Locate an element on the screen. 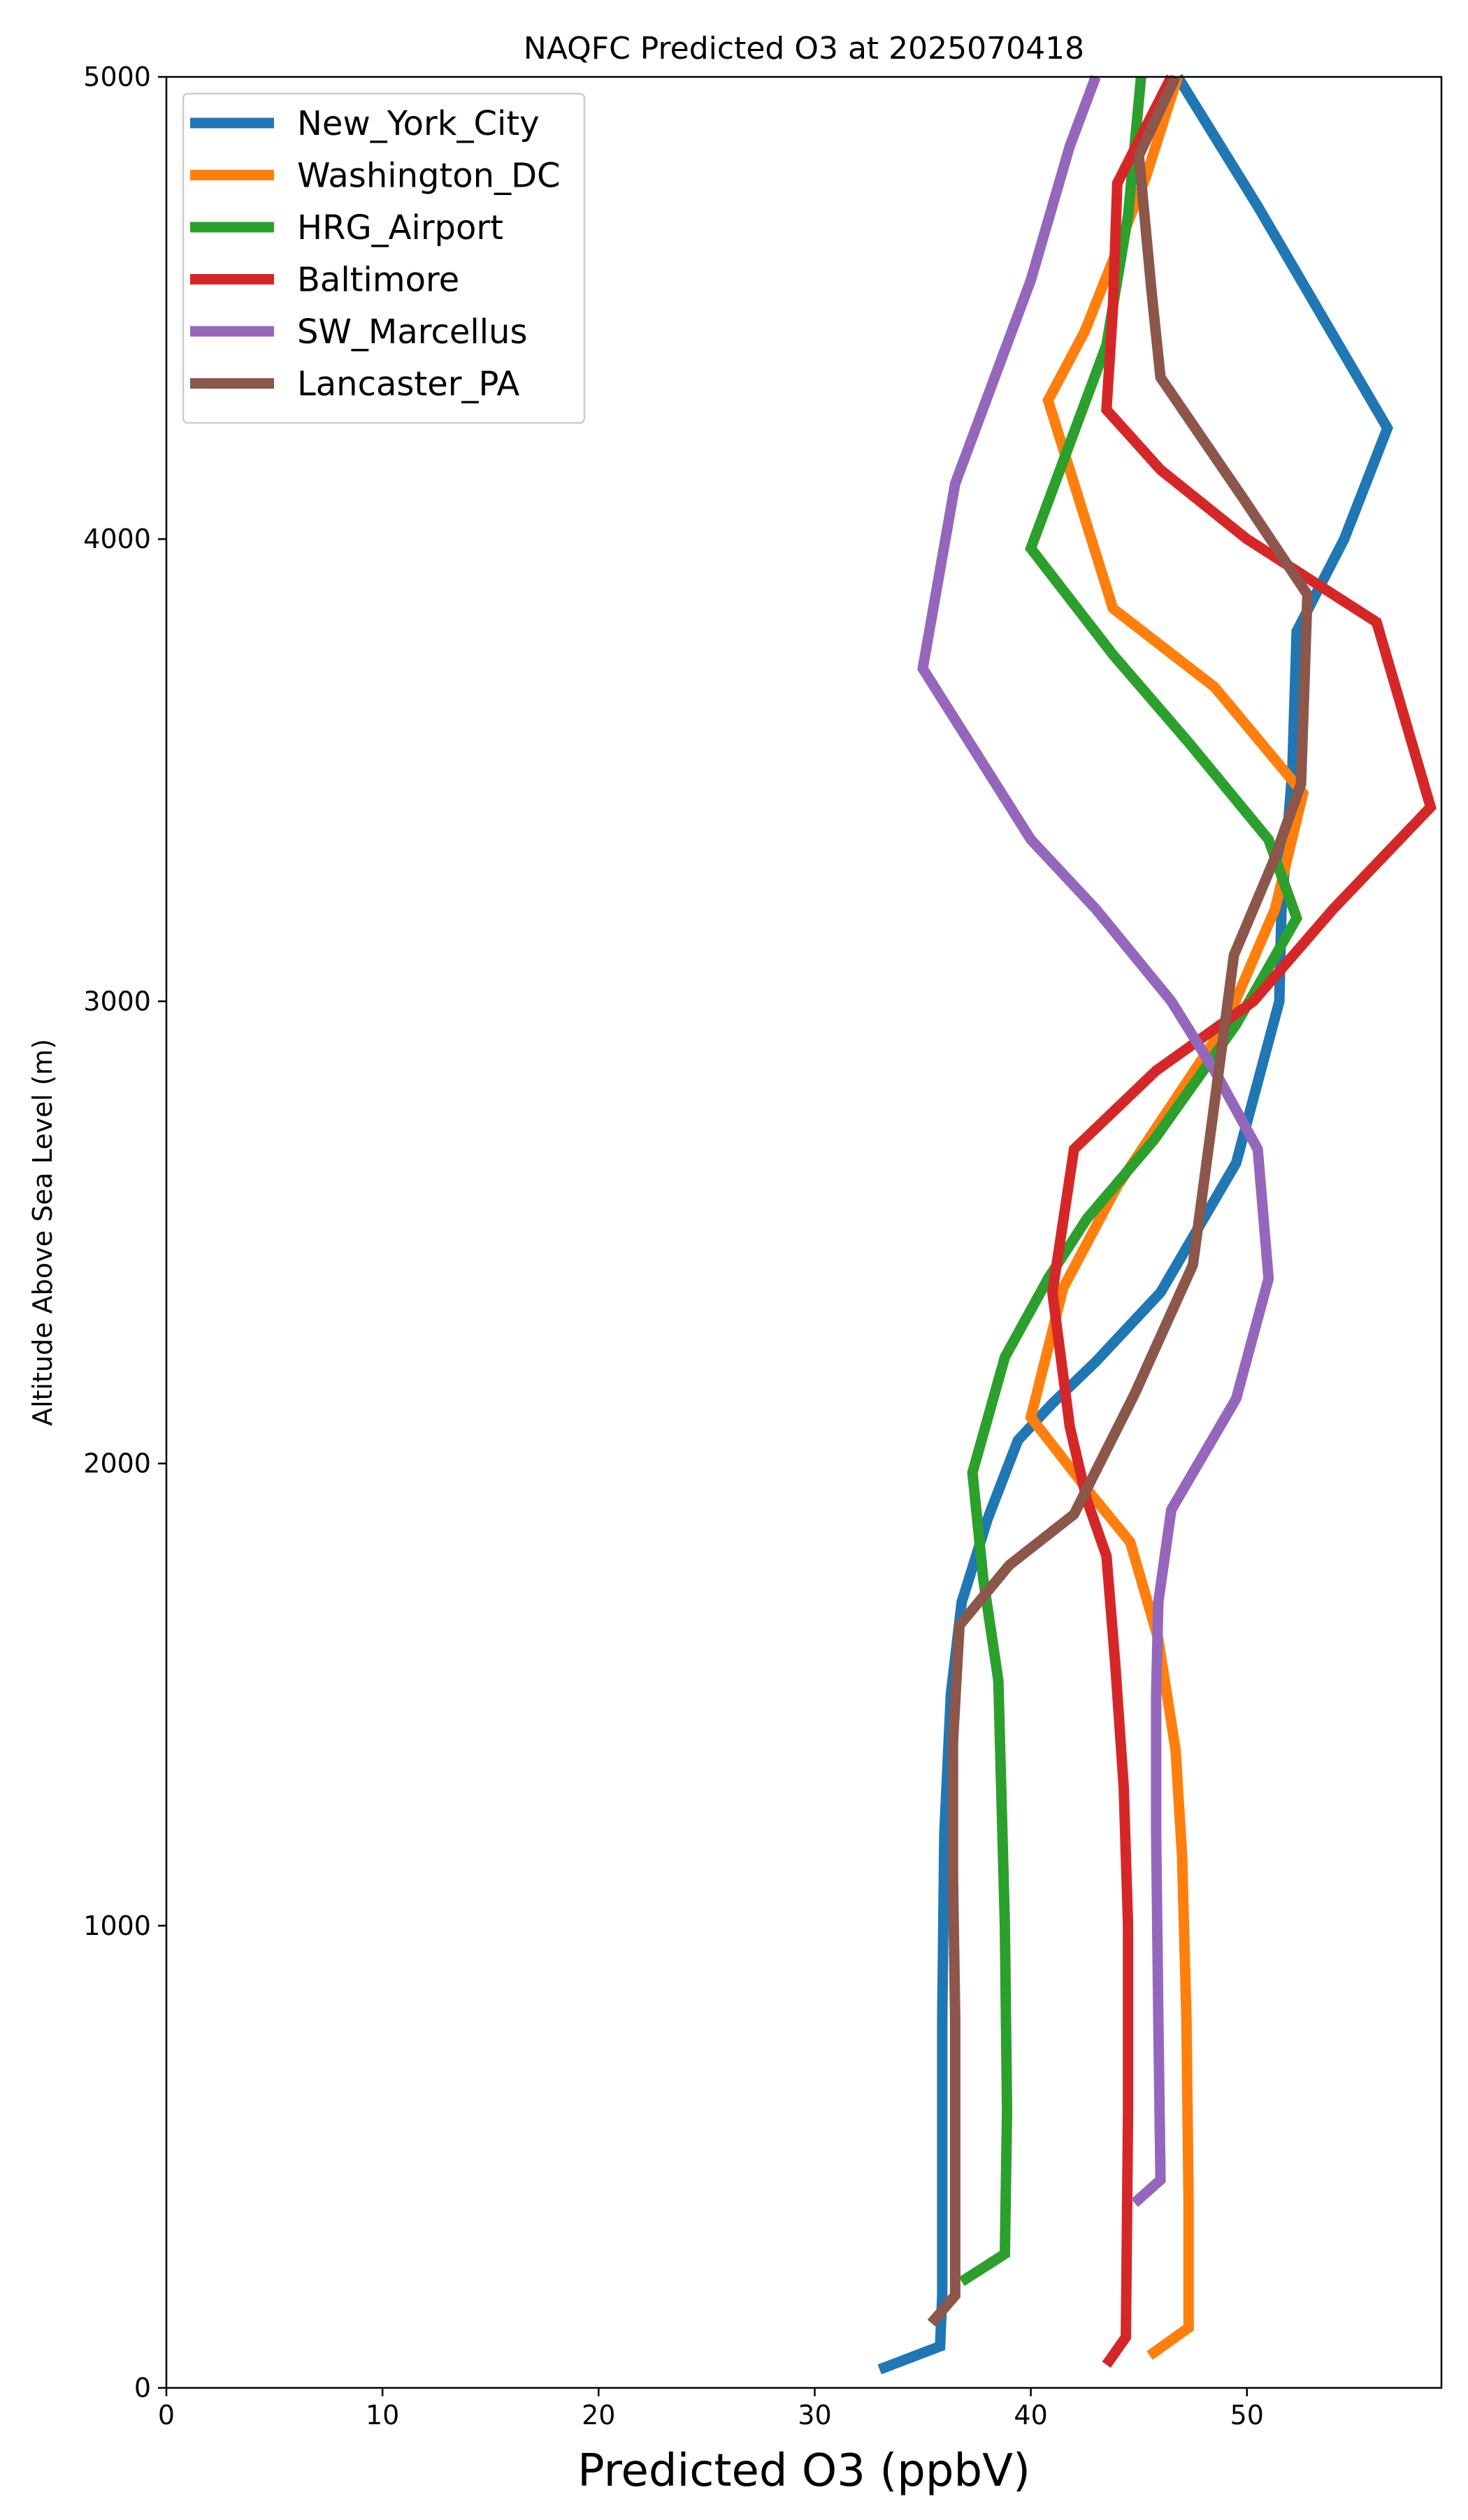 This screenshot has height=2520, width=1468. y-tick-label: 5000 is located at coordinates (117, 77).